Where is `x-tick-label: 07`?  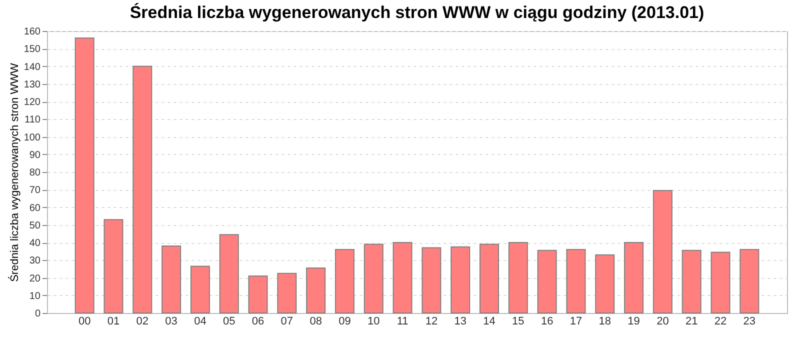
x-tick-label: 07 is located at coordinates (287, 322).